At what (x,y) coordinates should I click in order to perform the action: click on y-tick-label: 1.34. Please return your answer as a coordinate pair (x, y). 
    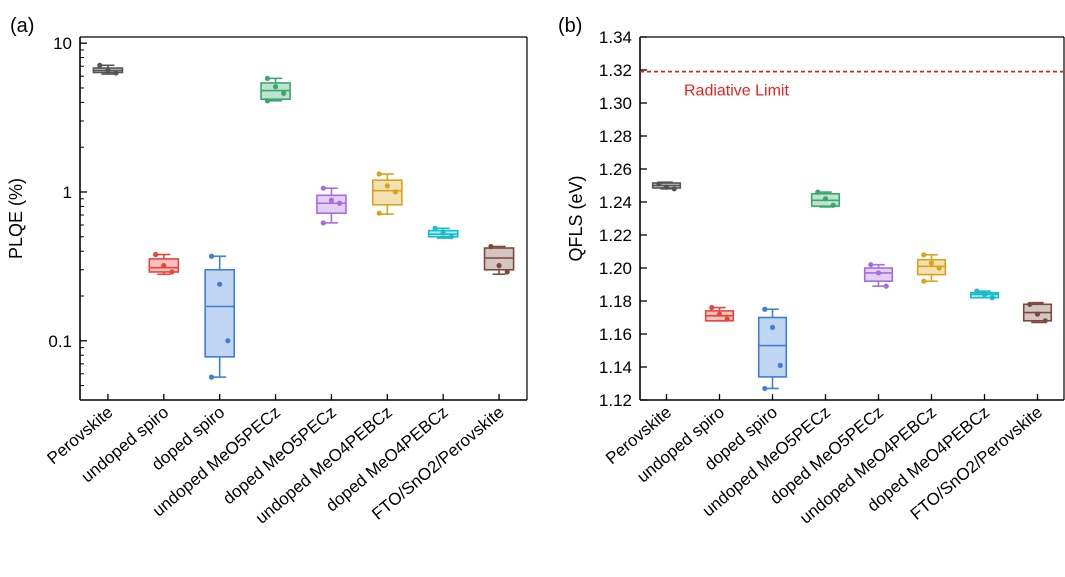
    Looking at the image, I should click on (615, 37).